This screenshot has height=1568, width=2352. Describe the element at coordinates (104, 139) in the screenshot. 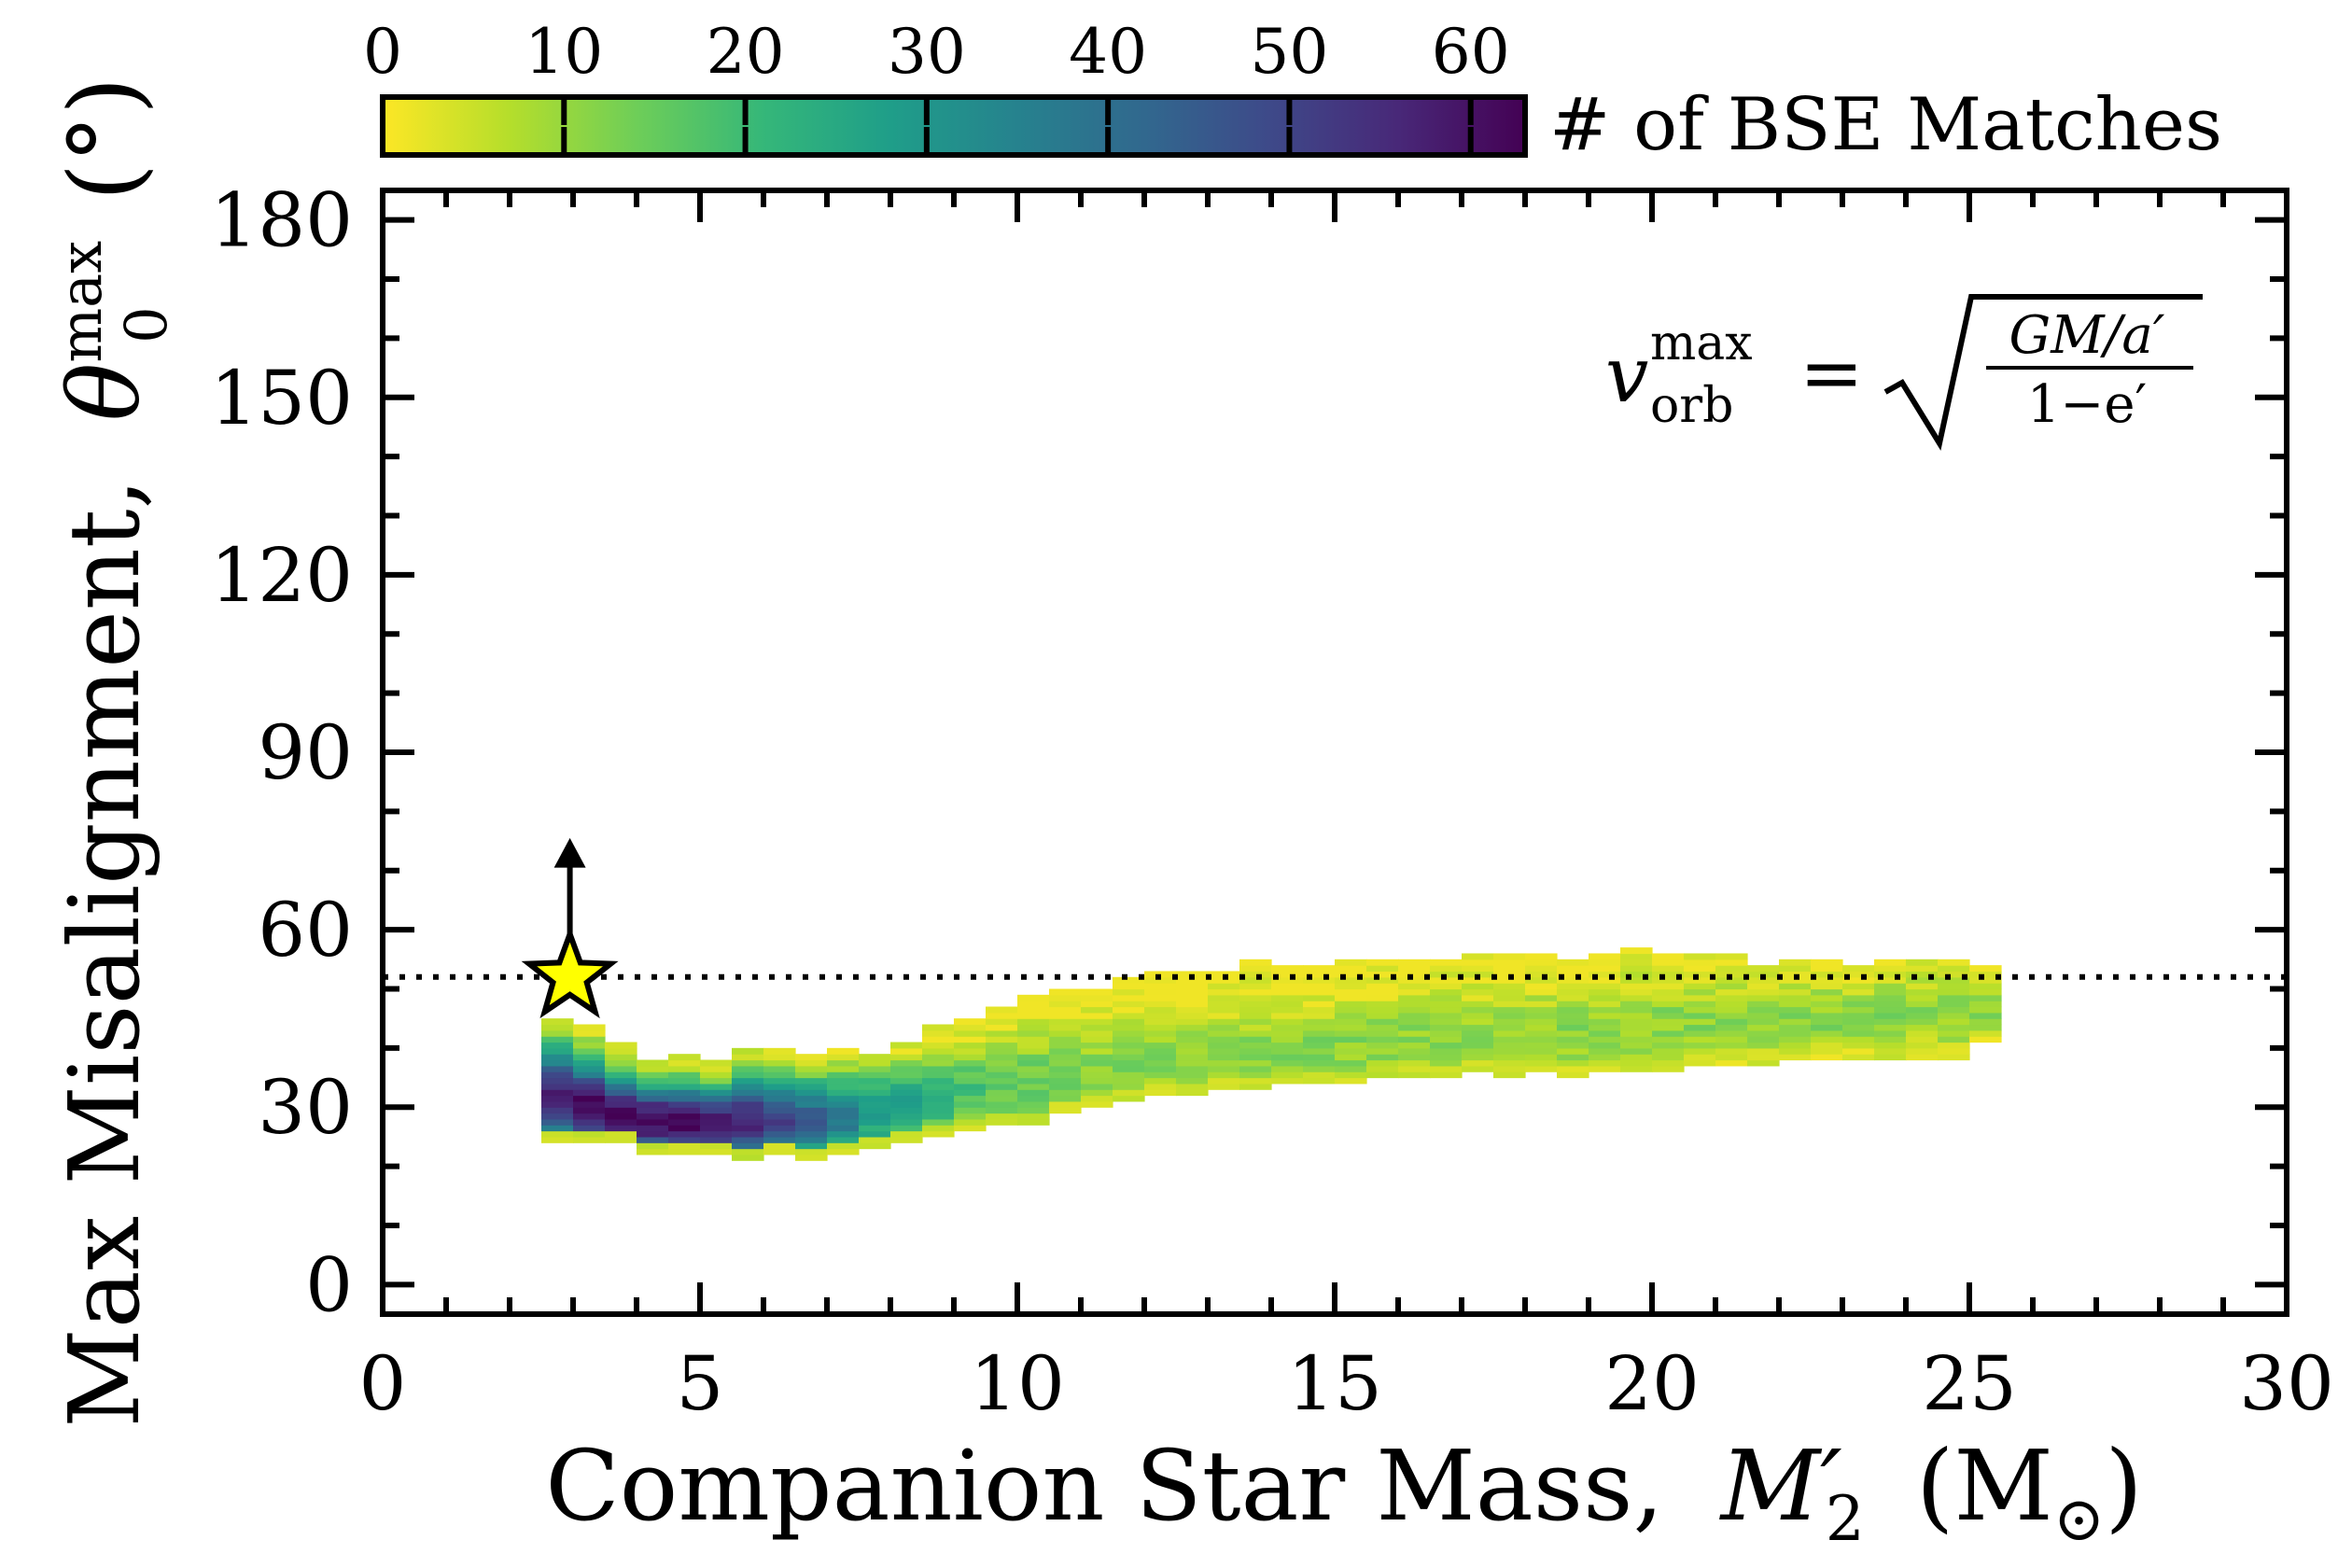

I see `y-label-unit: (°)` at that location.